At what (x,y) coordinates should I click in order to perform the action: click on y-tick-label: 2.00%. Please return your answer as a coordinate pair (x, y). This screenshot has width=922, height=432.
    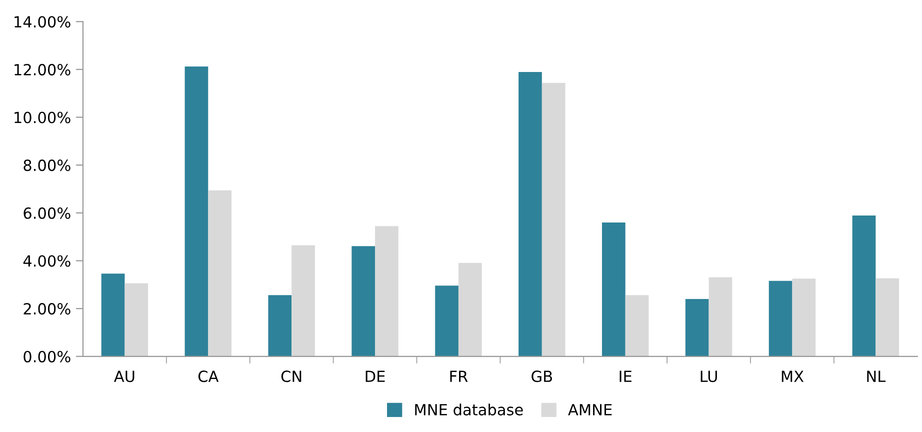
    Looking at the image, I should click on (47, 309).